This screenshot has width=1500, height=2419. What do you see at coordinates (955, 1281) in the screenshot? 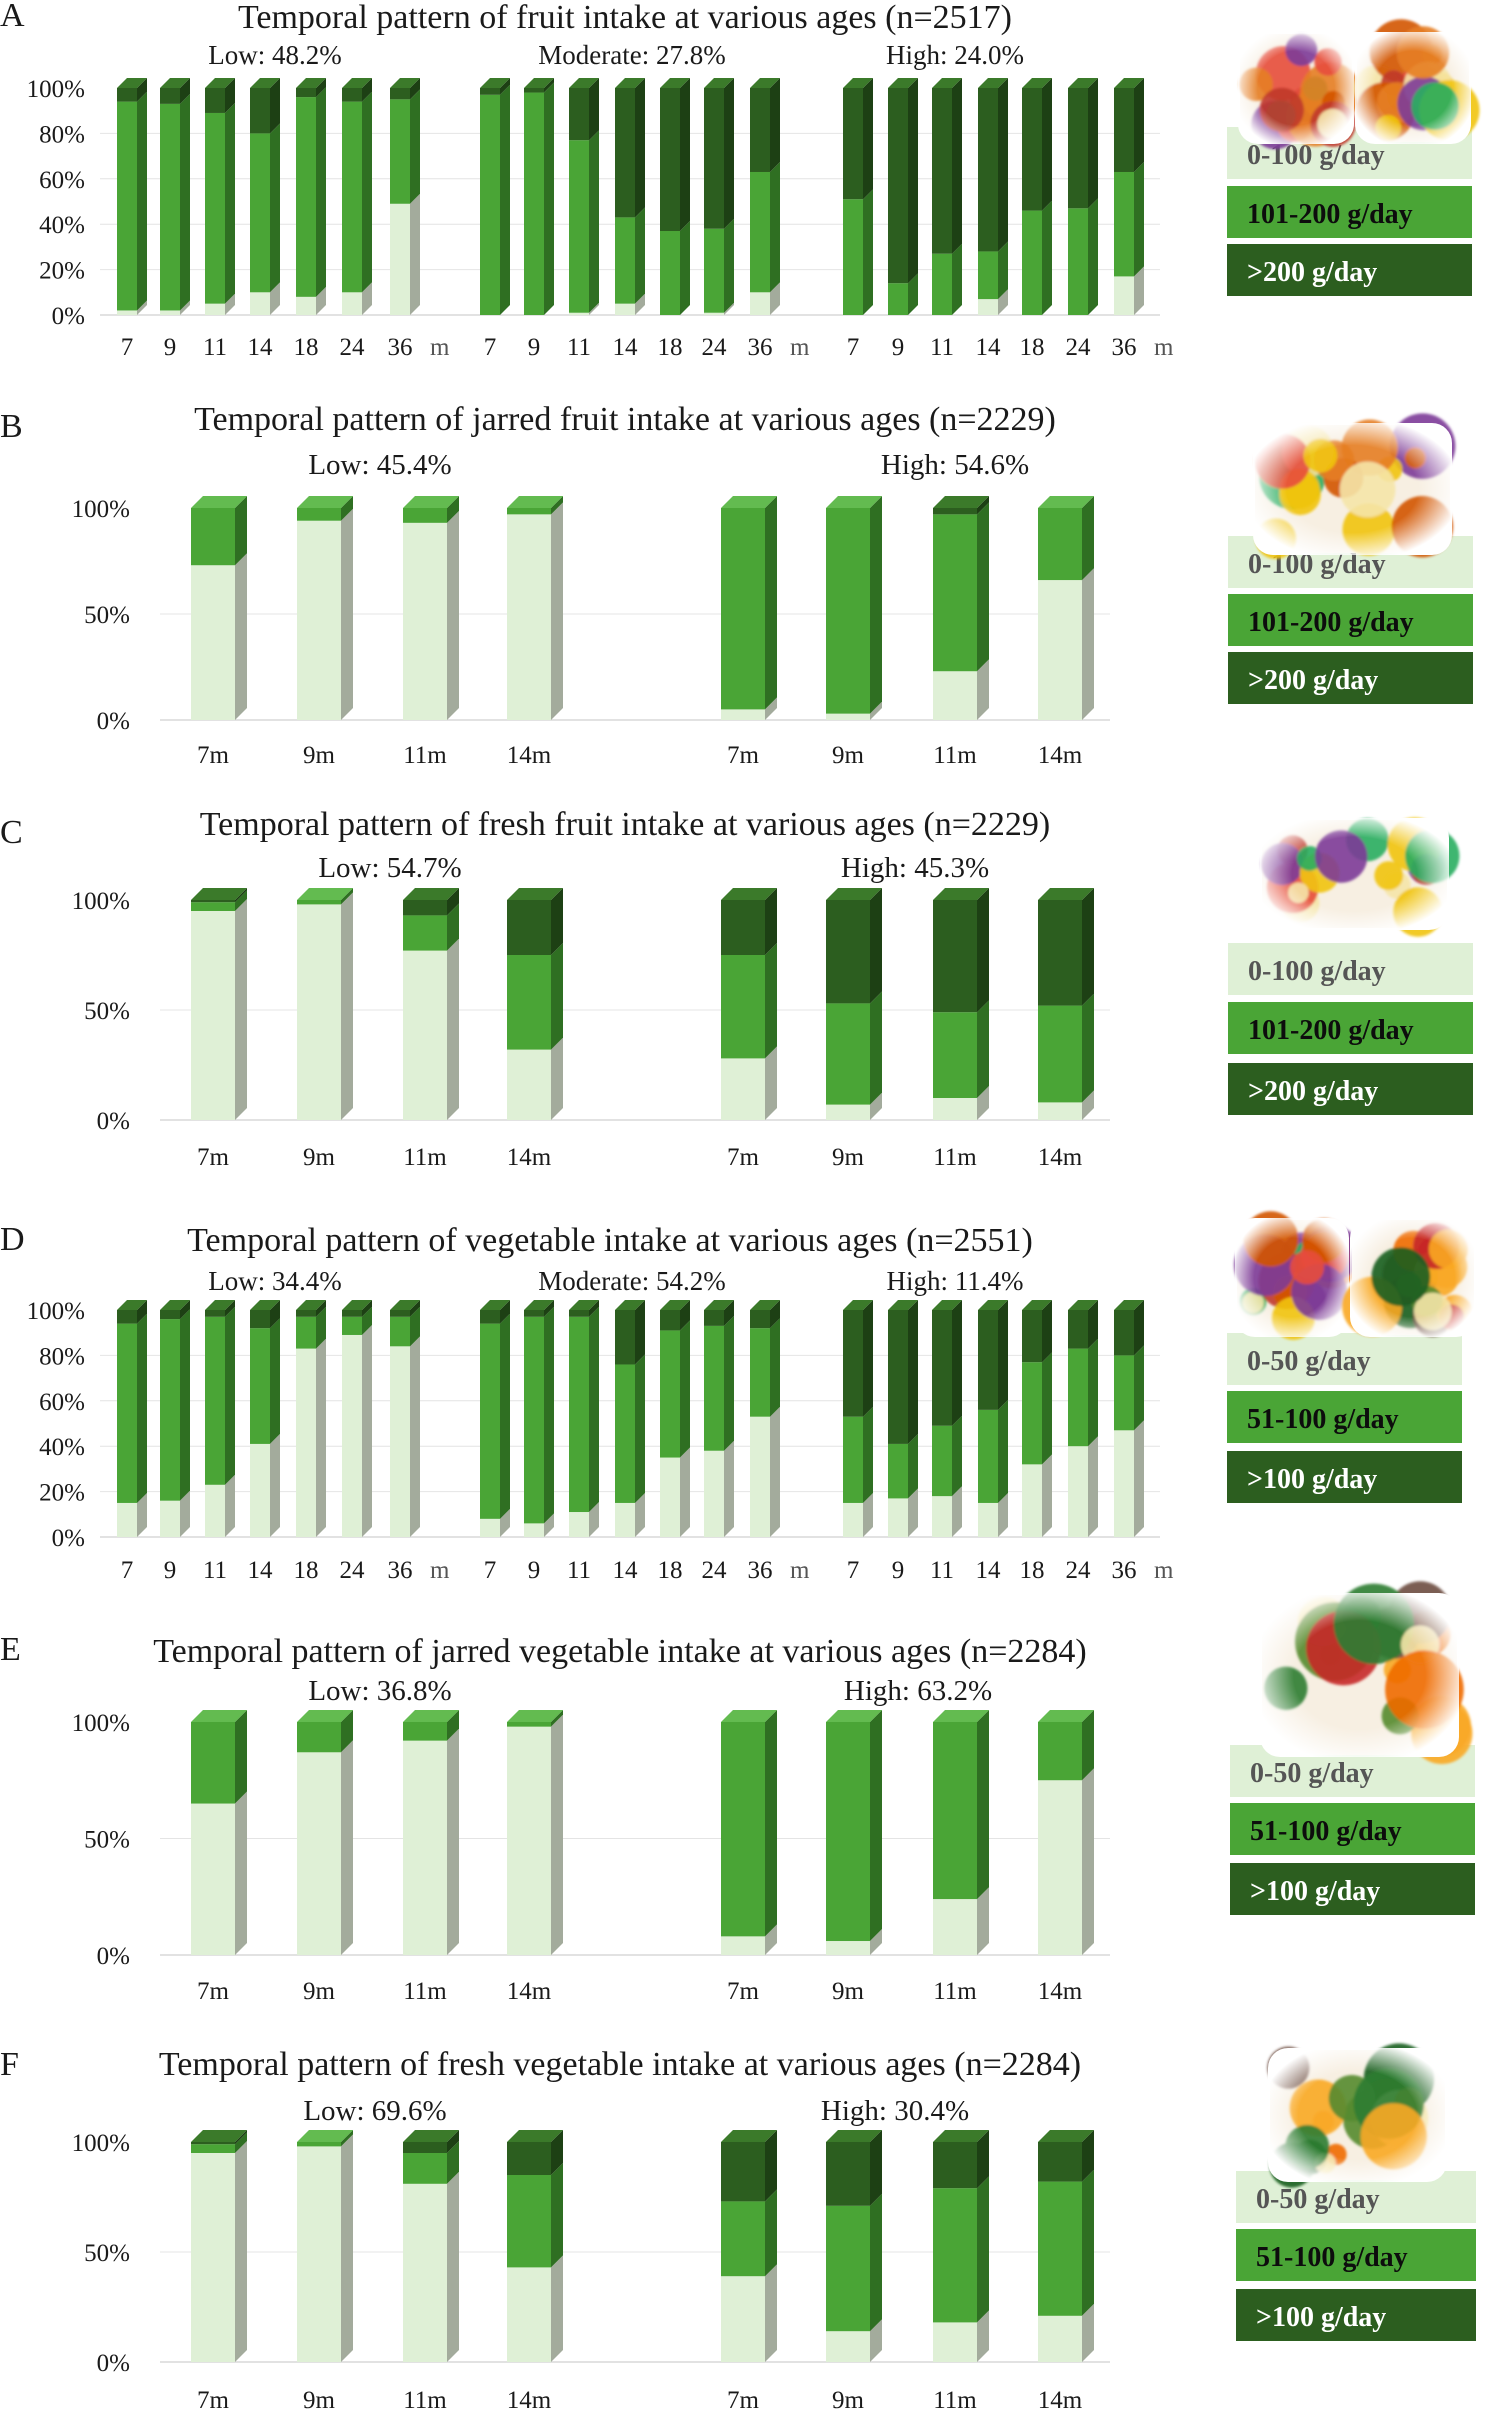
I see `group-label: High: 11.4%` at bounding box center [955, 1281].